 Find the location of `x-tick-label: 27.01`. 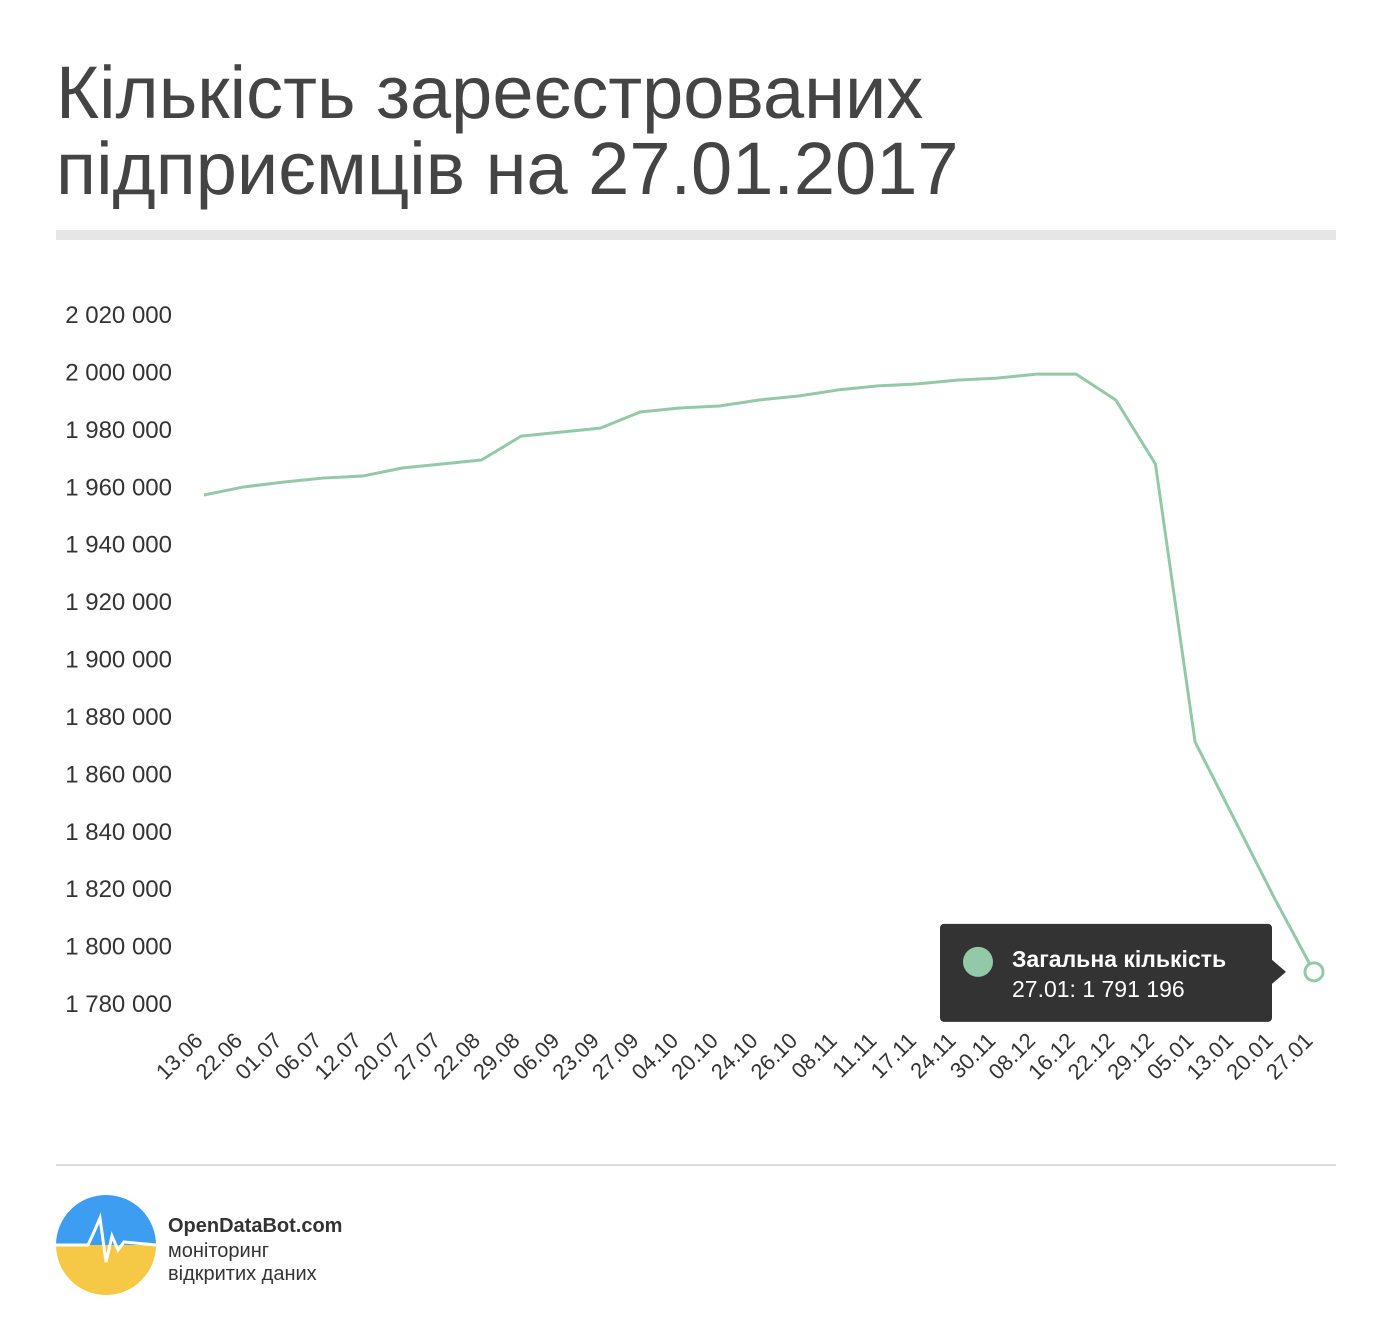

x-tick-label: 27.01 is located at coordinates (1289, 1056).